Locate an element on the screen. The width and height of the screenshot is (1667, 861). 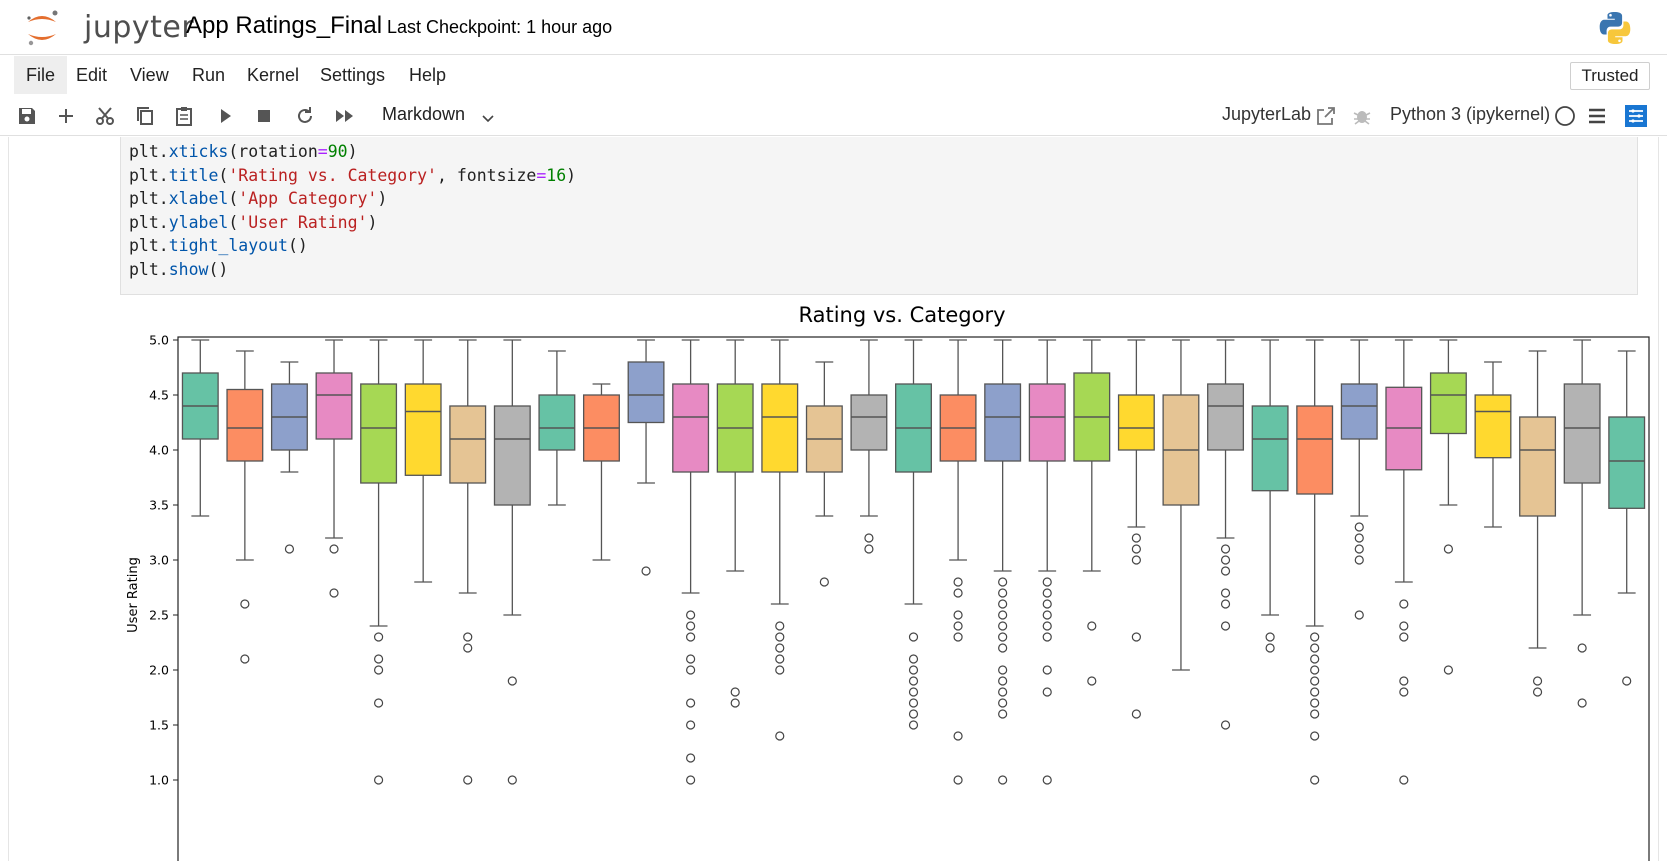
save-icon is located at coordinates (27, 116).